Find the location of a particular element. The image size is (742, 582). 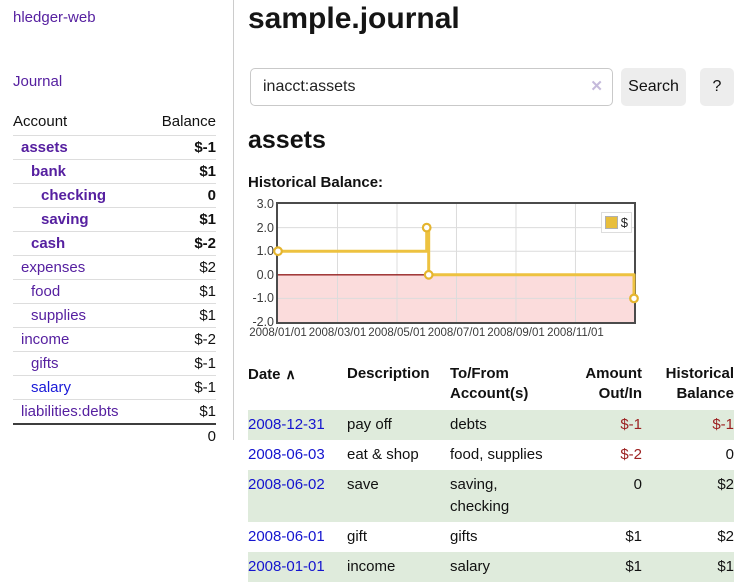

y-axis-tick-label: 0.0 is located at coordinates (265, 274).